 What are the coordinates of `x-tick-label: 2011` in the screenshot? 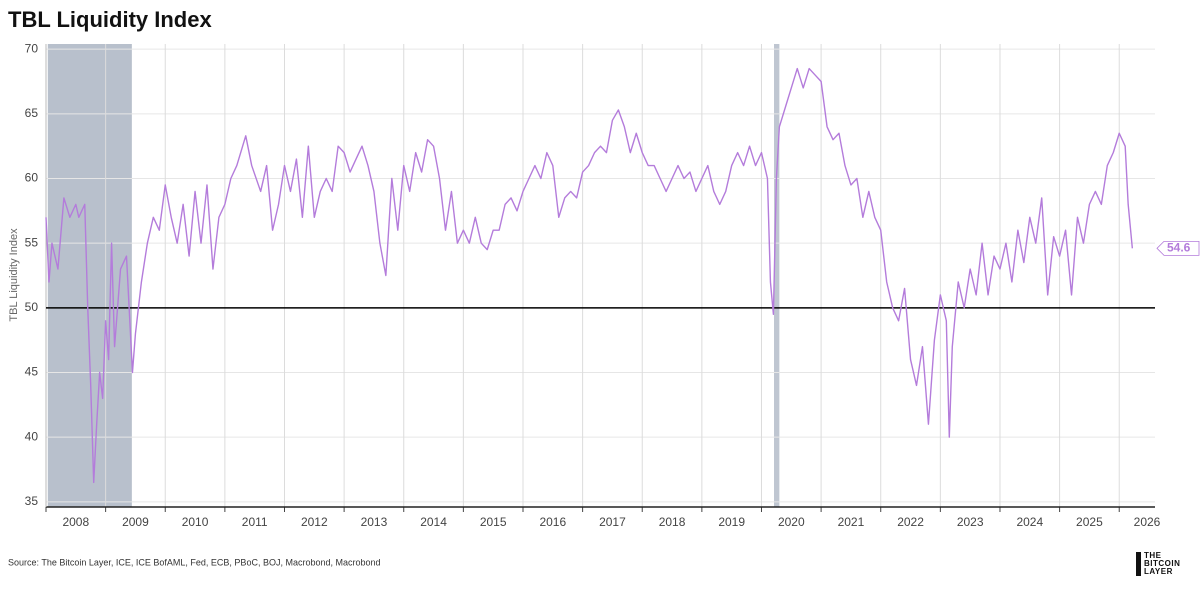 It's located at (255, 522).